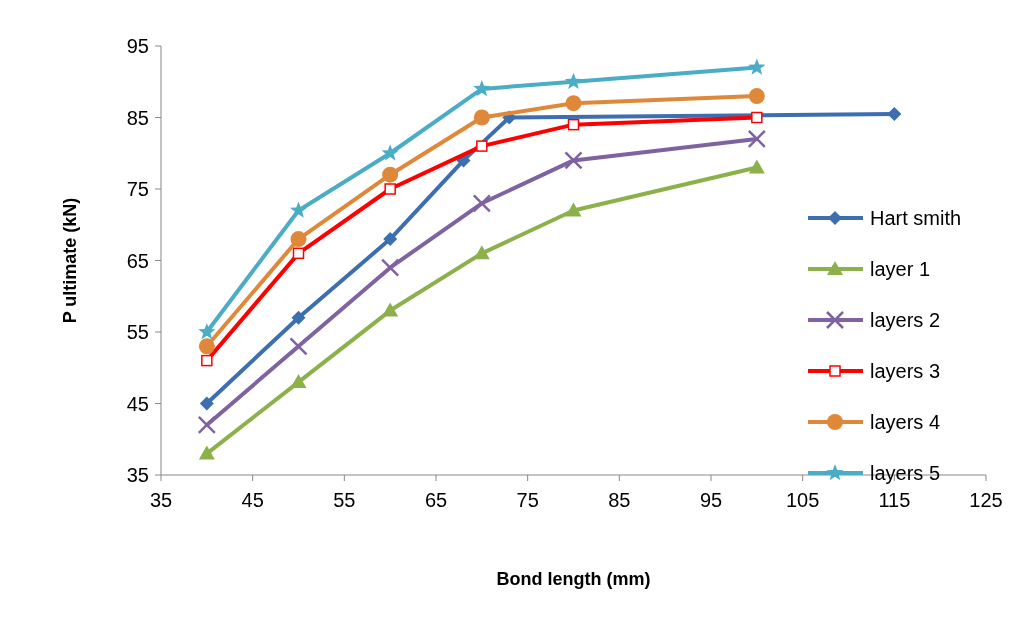 This screenshot has width=1029, height=619. Describe the element at coordinates (619, 500) in the screenshot. I see `x-tick-label: 85` at that location.